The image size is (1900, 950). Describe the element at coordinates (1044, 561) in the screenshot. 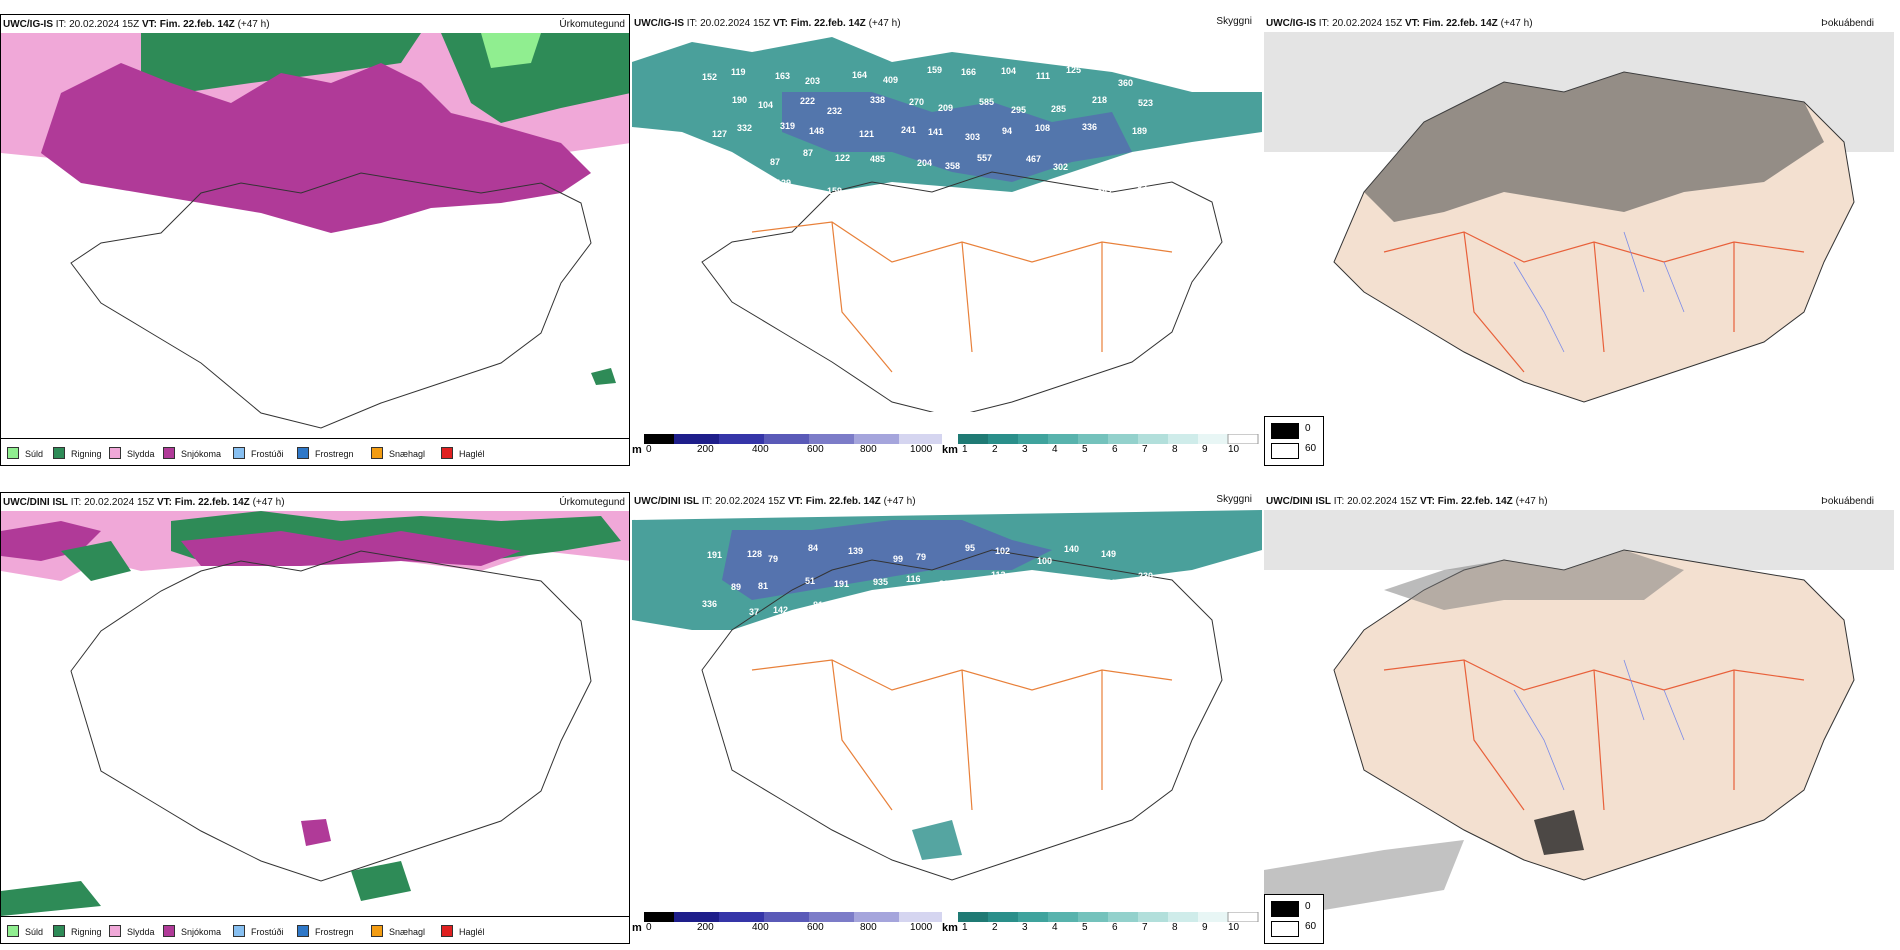

I see `cloud-base-label: 100` at that location.